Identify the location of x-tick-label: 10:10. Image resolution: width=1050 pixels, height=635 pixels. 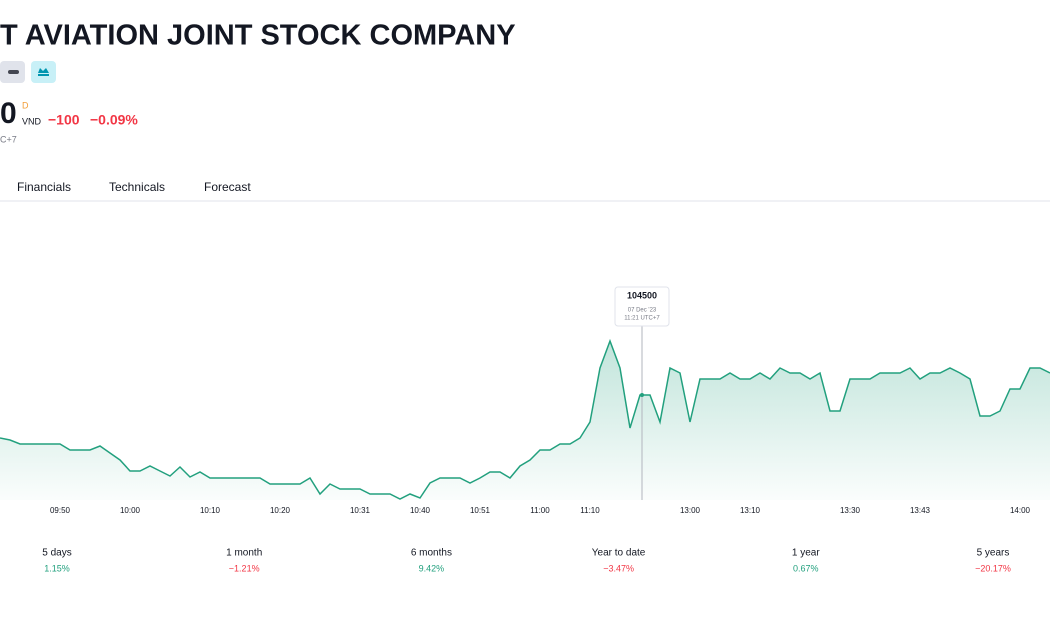
(210, 510).